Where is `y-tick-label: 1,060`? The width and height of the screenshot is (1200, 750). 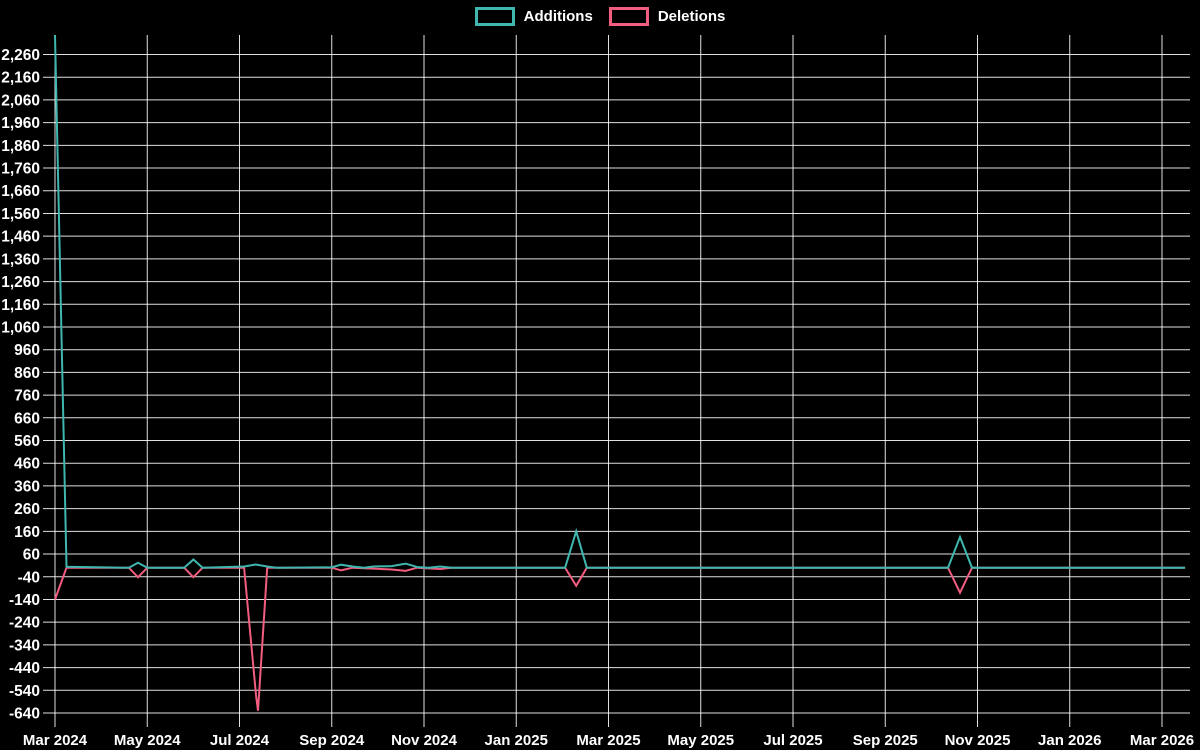 y-tick-label: 1,060 is located at coordinates (20, 327).